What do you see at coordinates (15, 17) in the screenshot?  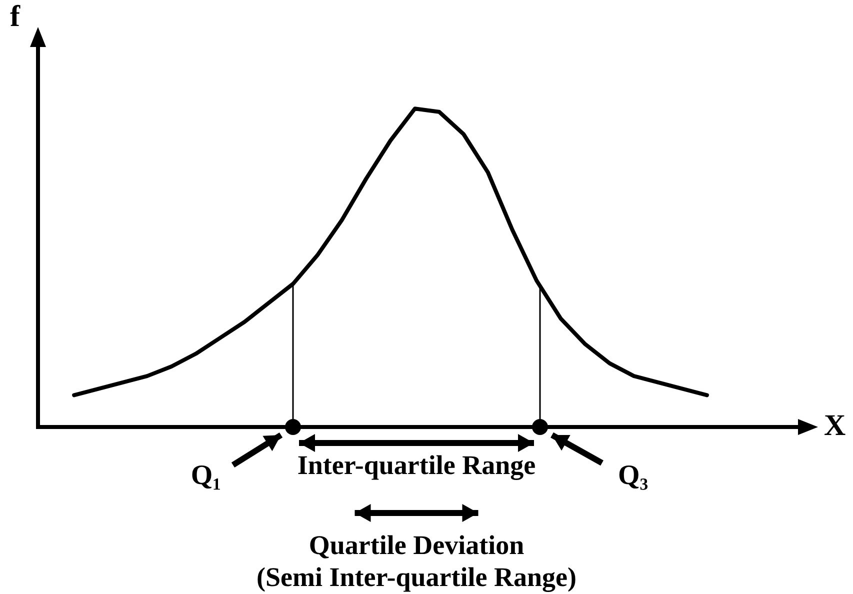 I see `y-axis-title: f` at bounding box center [15, 17].